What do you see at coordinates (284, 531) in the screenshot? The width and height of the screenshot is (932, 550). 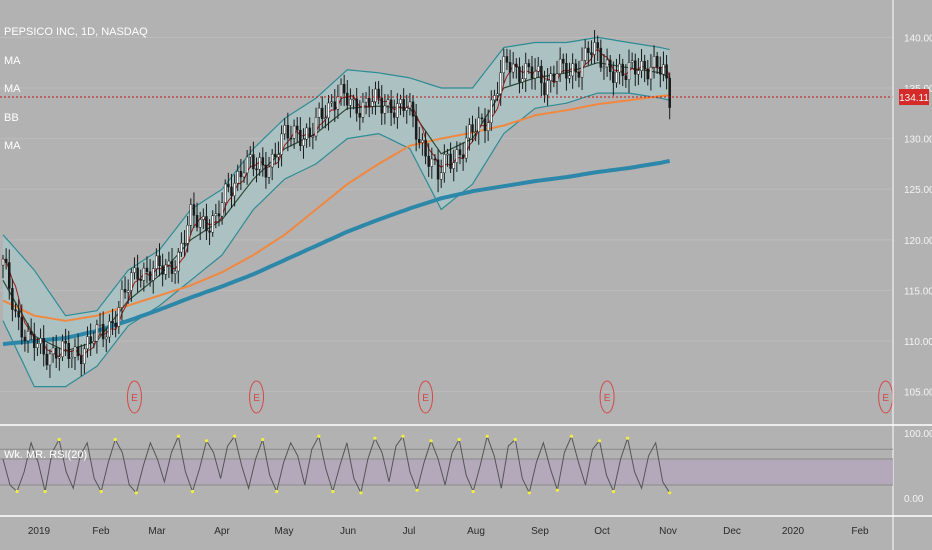 I see `time-tick-label: May` at bounding box center [284, 531].